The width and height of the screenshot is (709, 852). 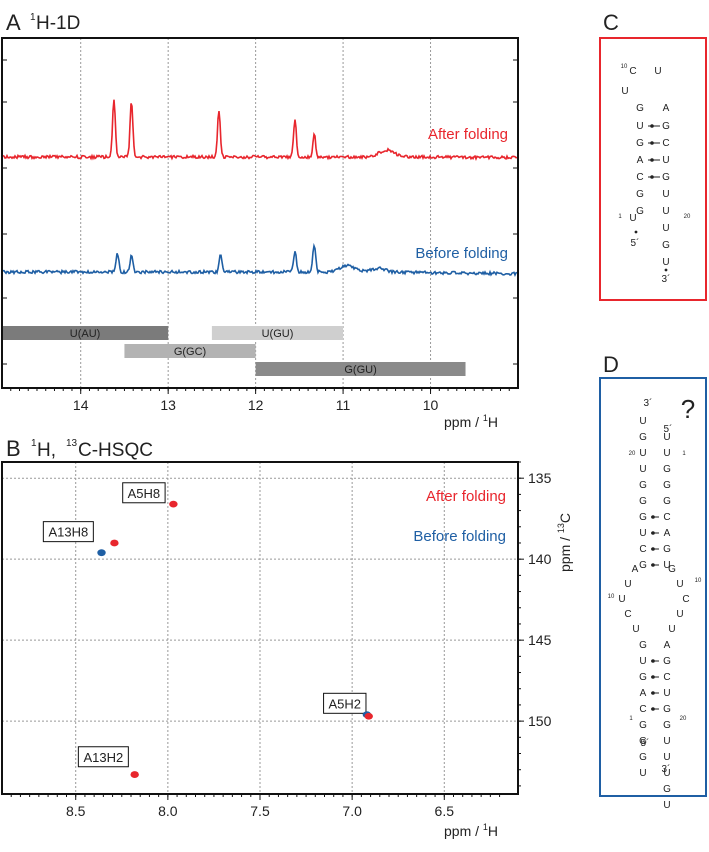 I want to click on c-five-prime: 5´, so click(x=635, y=243).